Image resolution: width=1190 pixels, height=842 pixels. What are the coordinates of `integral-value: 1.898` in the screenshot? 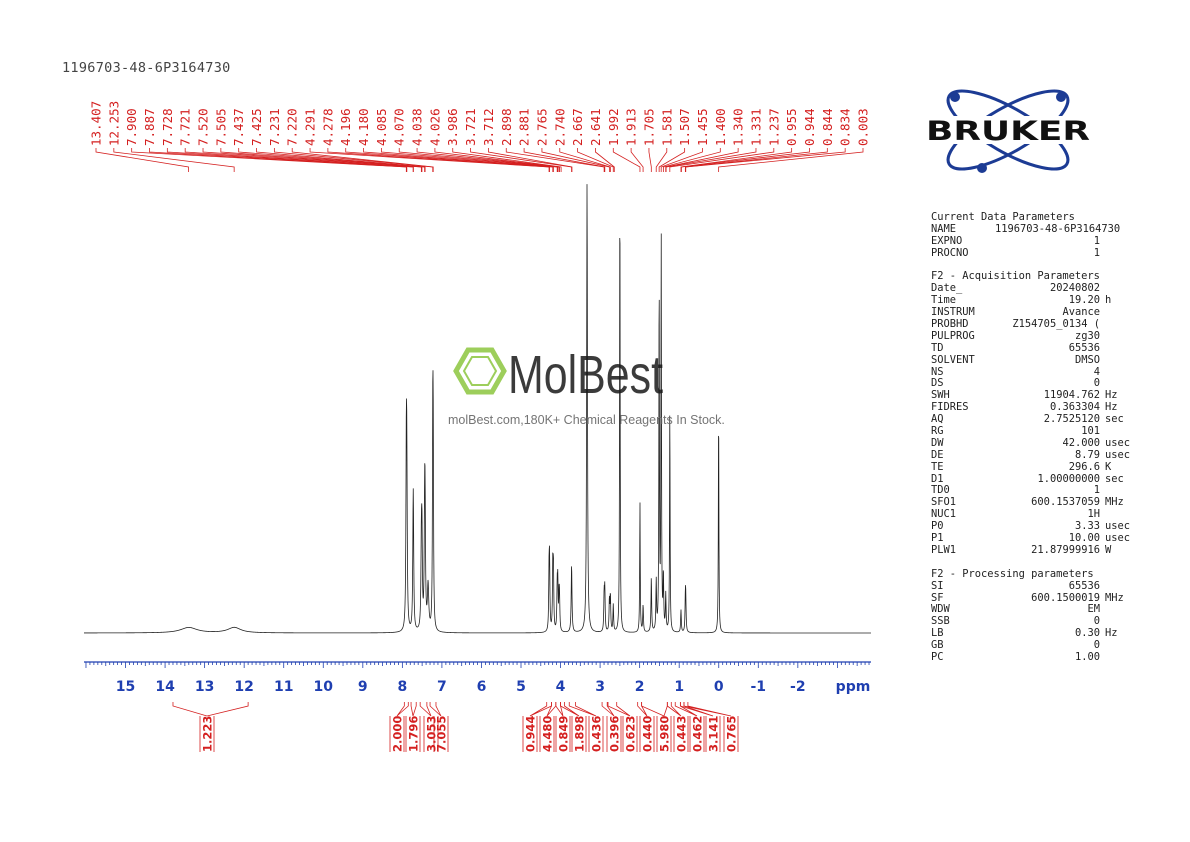 It's located at (580, 734).